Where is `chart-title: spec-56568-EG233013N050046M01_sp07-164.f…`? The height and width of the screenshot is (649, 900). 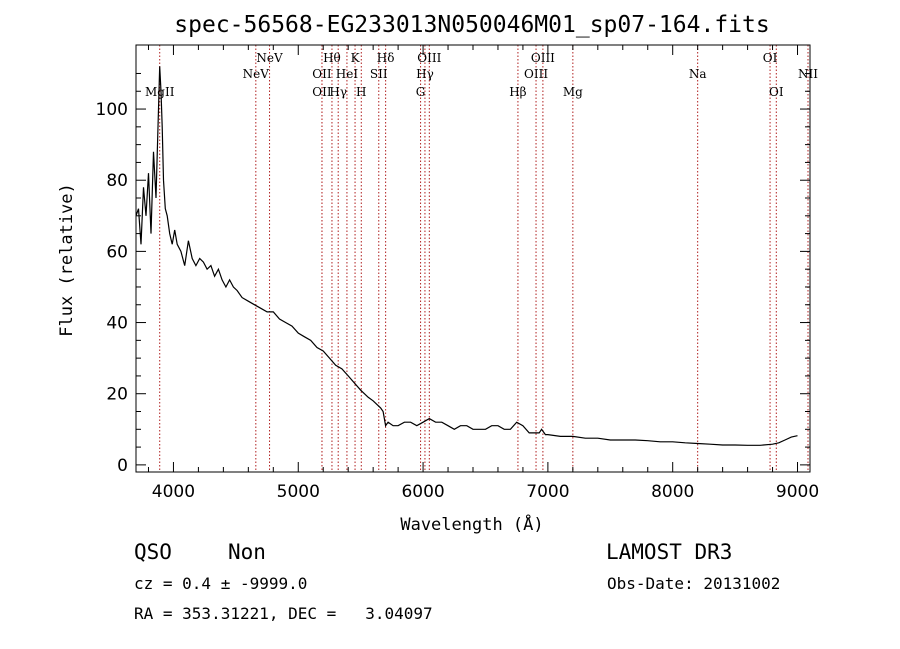 chart-title: spec-56568-EG233013N050046M01_sp07-164.f… is located at coordinates (471, 25).